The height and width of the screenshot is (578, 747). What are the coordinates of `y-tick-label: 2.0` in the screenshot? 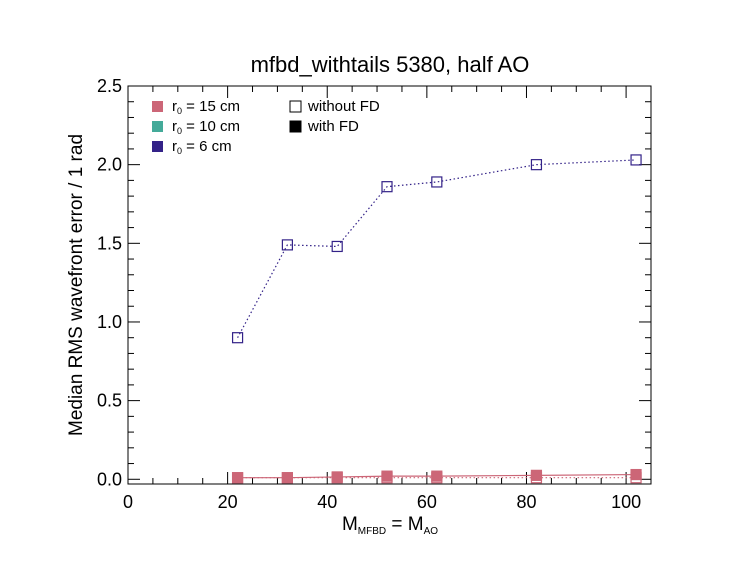 It's located at (109, 165).